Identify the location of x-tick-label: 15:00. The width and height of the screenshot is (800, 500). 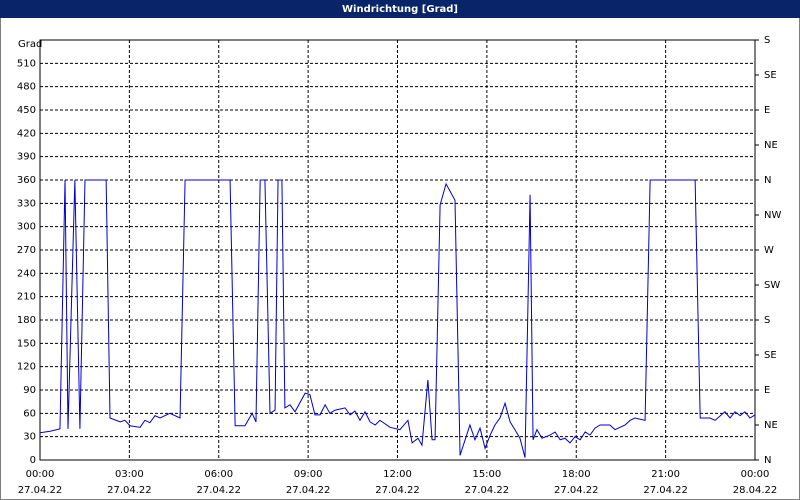
(486, 474).